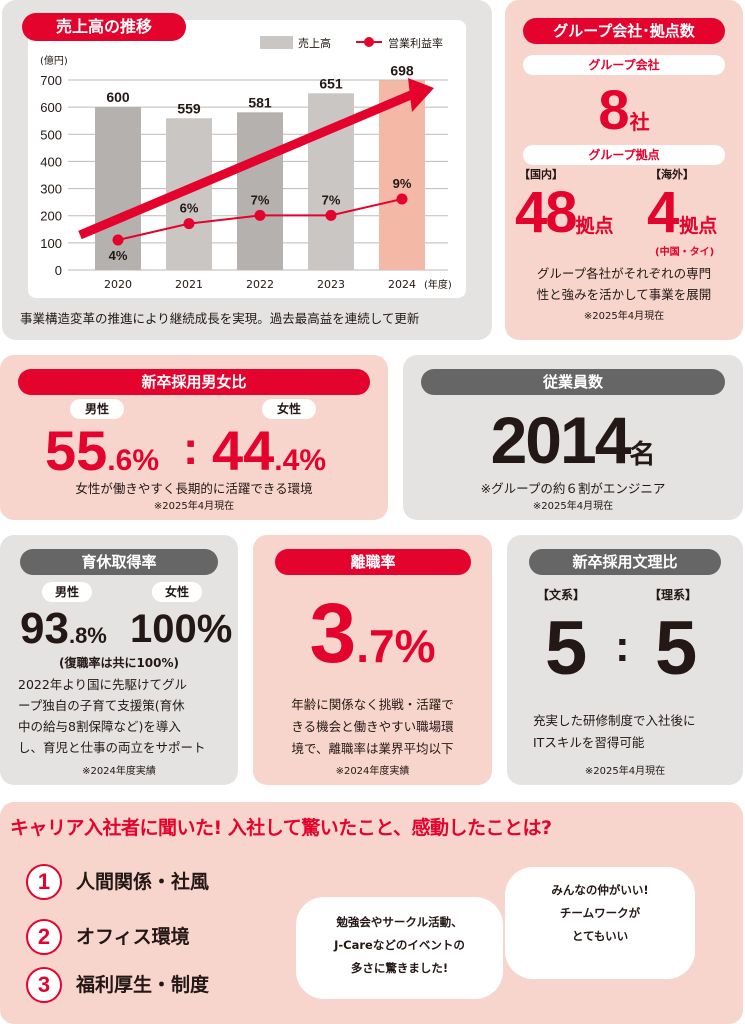  I want to click on domestic-stat: 48拠点, so click(564, 213).